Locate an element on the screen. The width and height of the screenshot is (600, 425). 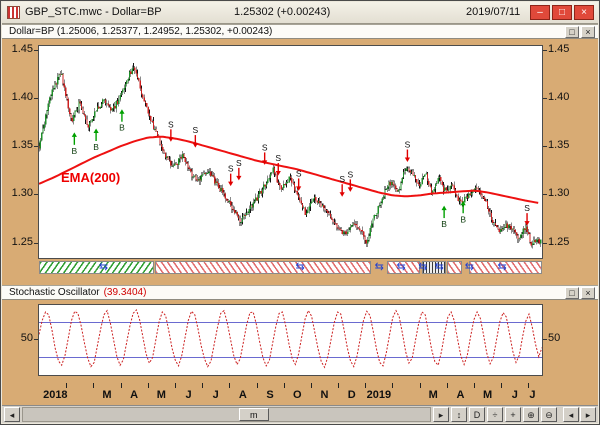
maximize-button: □ is located at coordinates (562, 12).